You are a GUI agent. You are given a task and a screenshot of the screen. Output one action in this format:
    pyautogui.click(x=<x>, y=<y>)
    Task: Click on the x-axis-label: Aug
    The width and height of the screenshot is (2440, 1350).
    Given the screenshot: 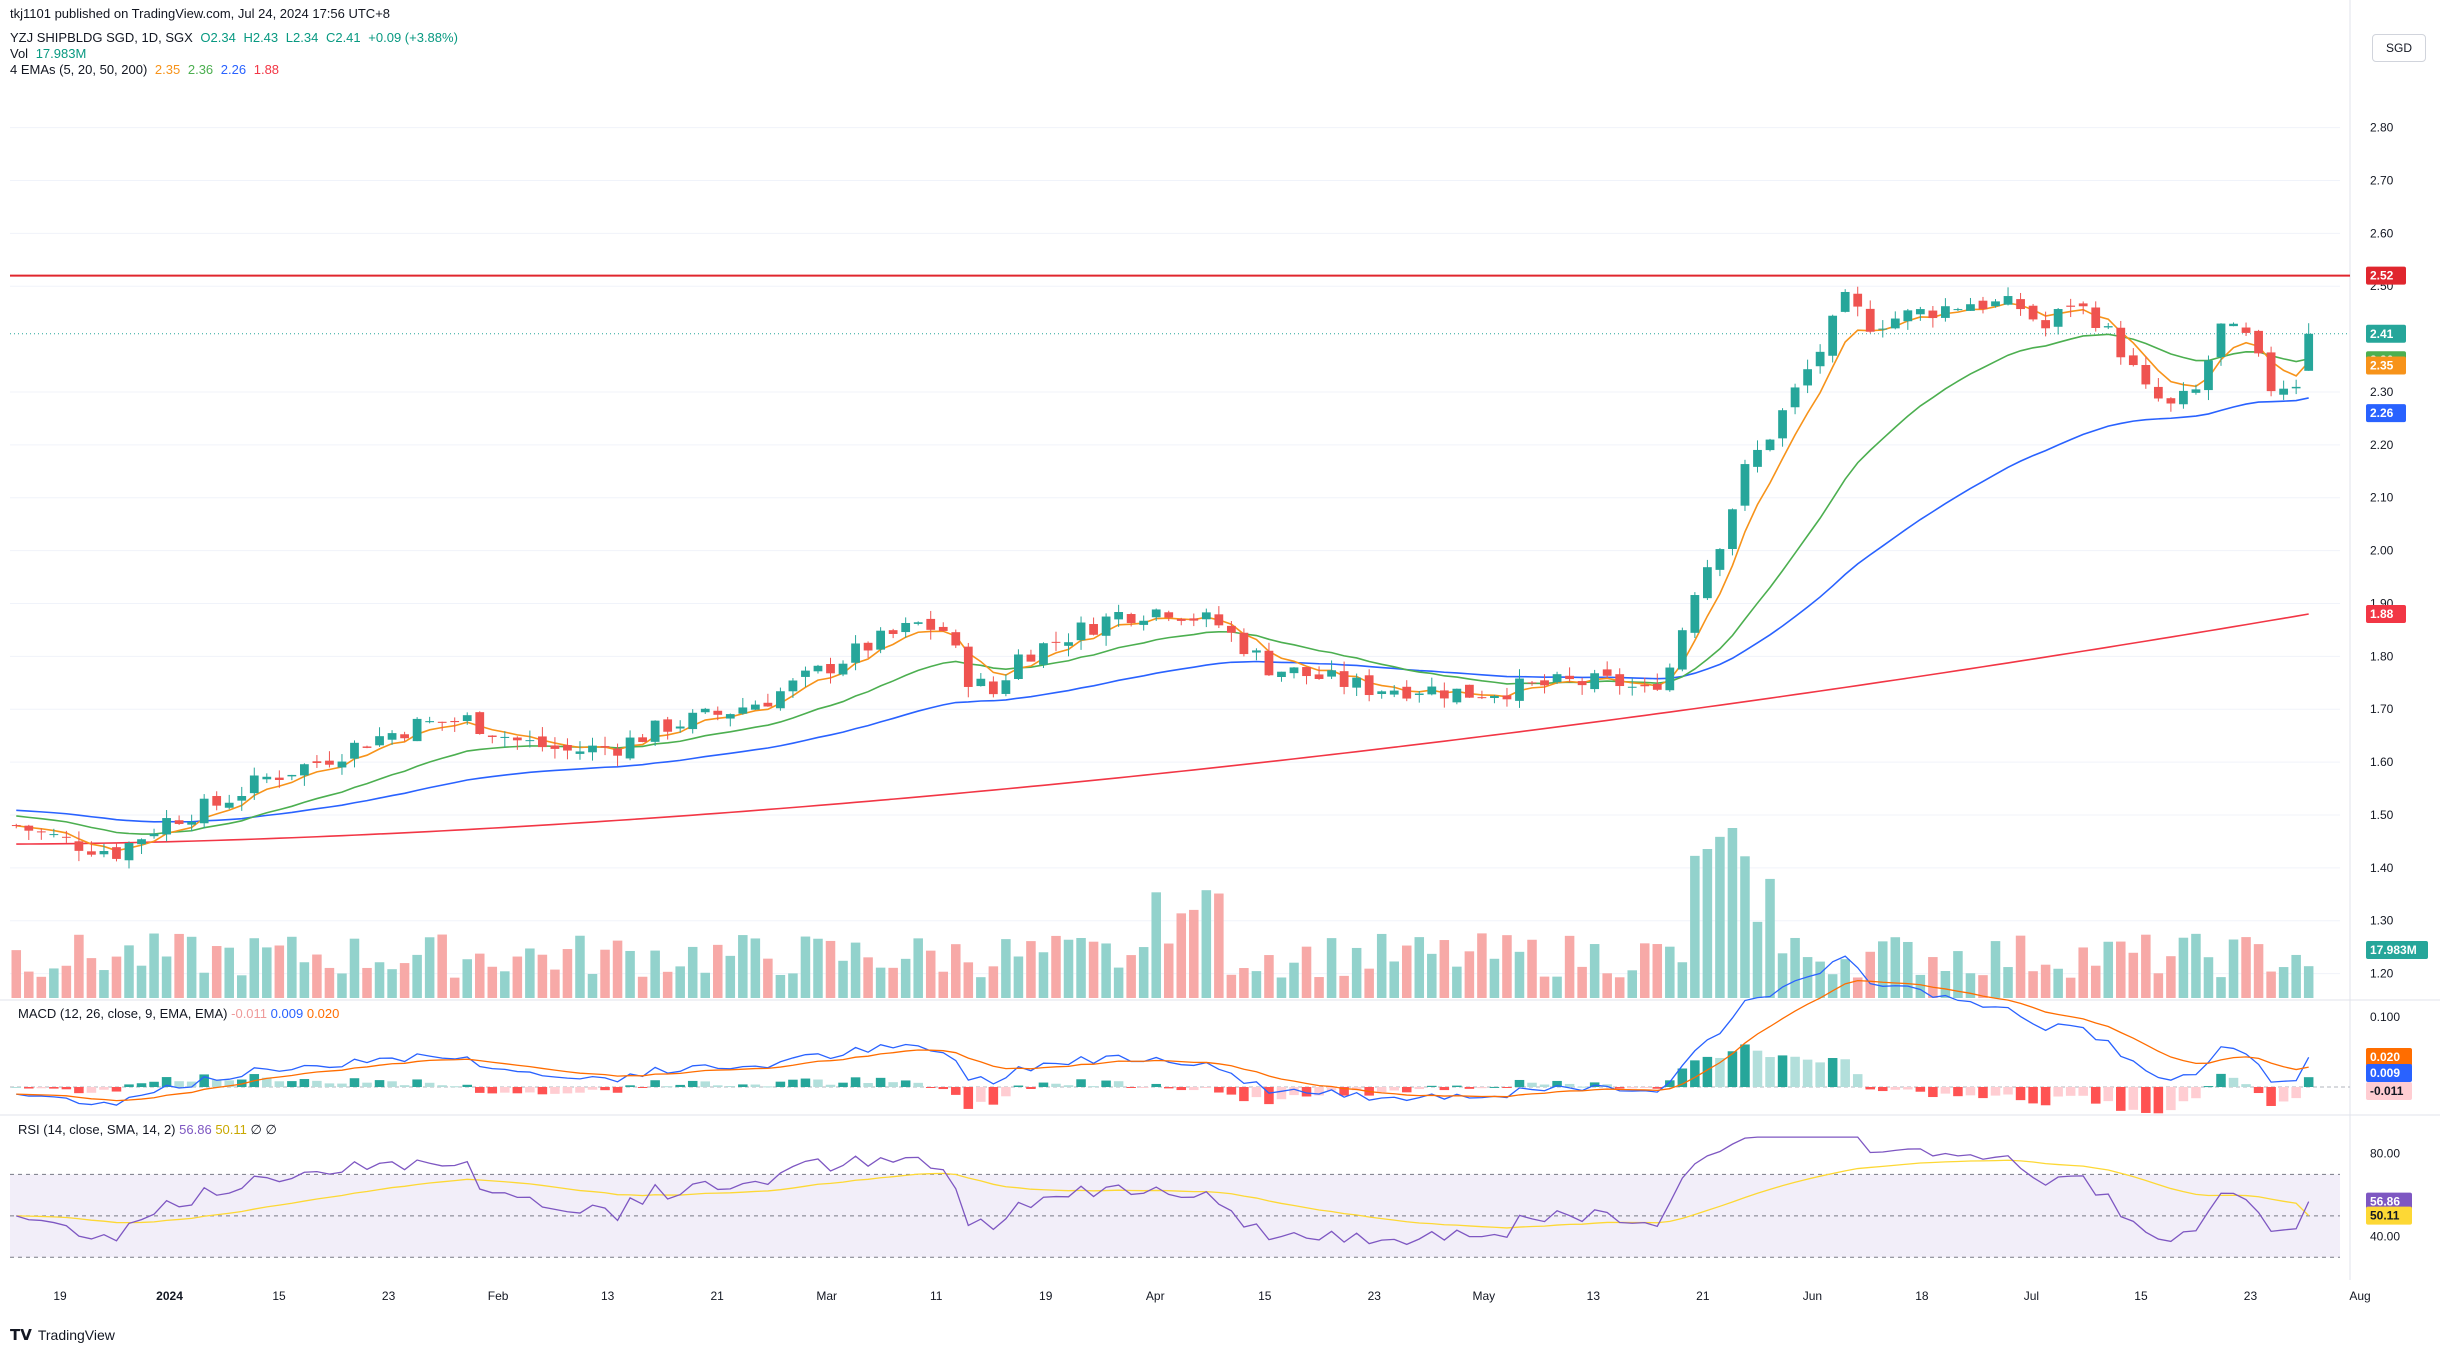 What is the action you would take?
    pyautogui.click(x=2359, y=1296)
    